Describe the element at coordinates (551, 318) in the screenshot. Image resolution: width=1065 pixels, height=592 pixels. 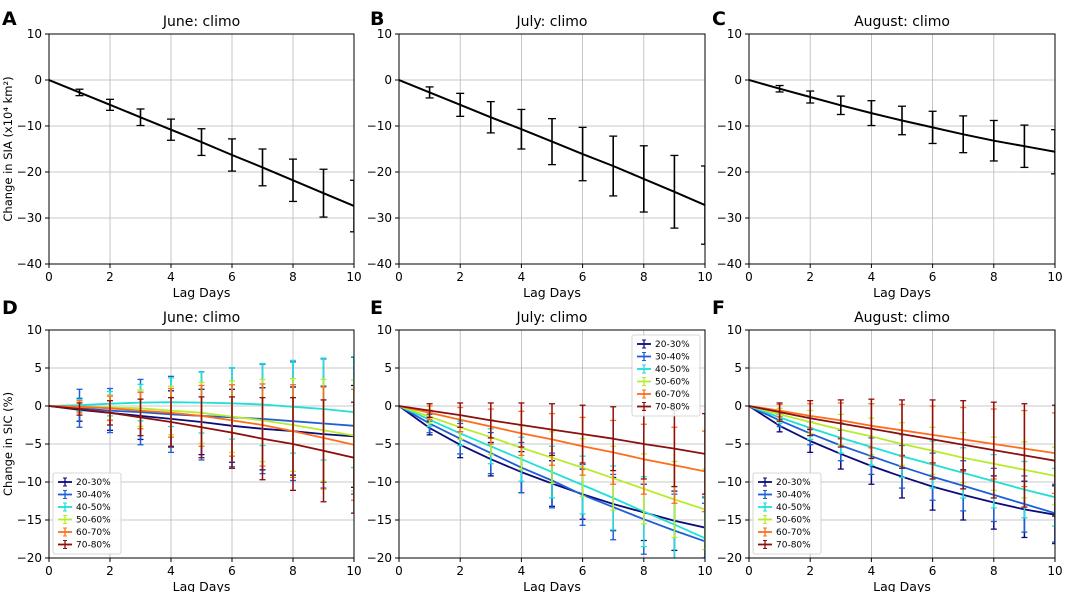
I see `panel-title: July: climo` at that location.